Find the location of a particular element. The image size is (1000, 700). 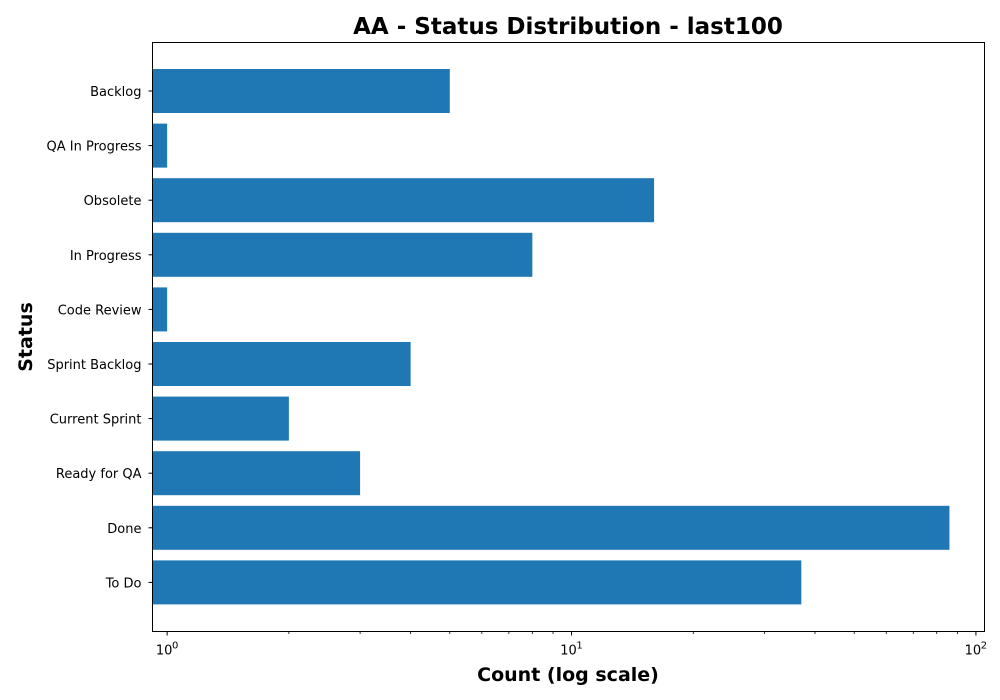

bar-ready-for-qa is located at coordinates (256, 473).